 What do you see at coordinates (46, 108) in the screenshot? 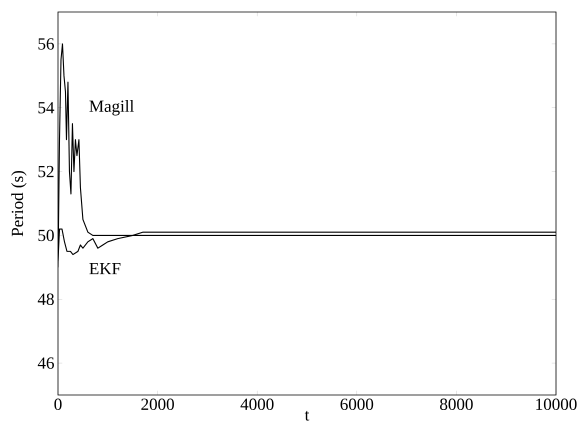
I see `y-tick-label: 54` at bounding box center [46, 108].